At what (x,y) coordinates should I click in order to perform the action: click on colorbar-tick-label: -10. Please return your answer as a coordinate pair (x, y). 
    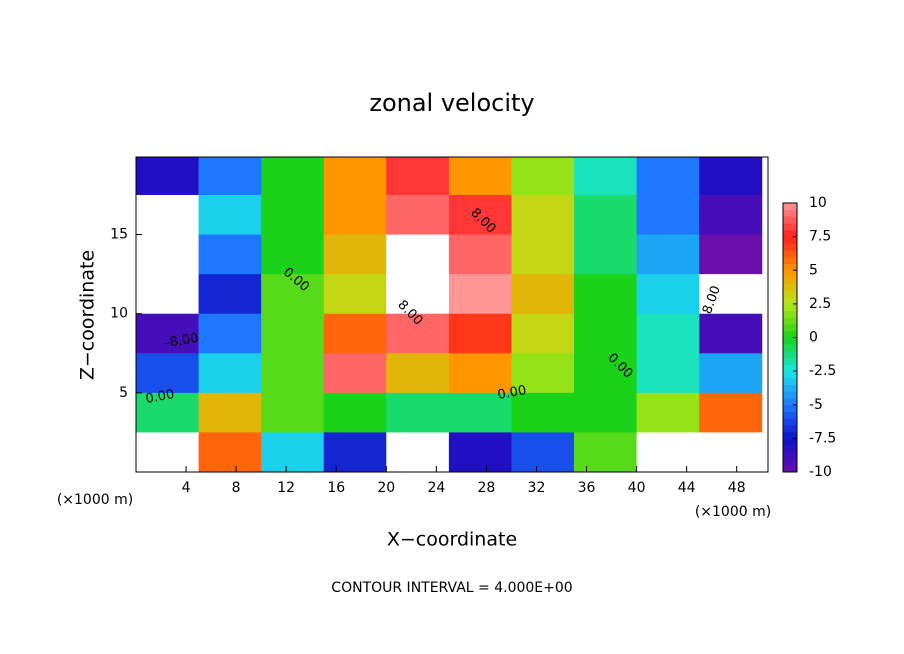
    Looking at the image, I should click on (820, 472).